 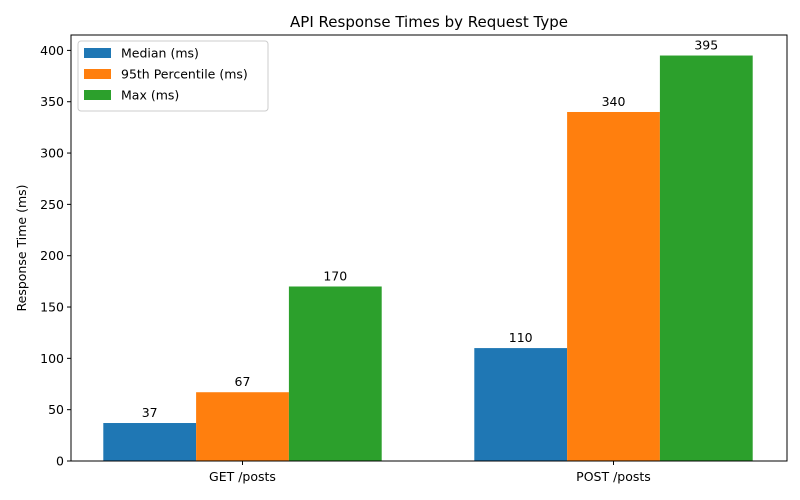 I want to click on y-tick-label: 350, so click(x=52, y=101).